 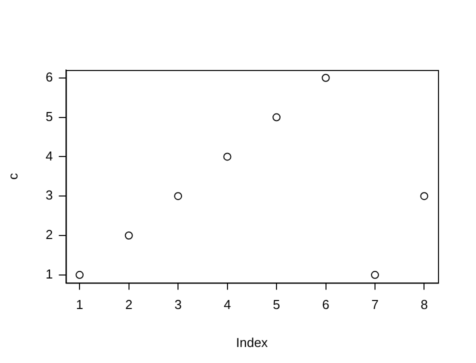 What do you see at coordinates (227, 304) in the screenshot?
I see `x-tick-label: 4` at bounding box center [227, 304].